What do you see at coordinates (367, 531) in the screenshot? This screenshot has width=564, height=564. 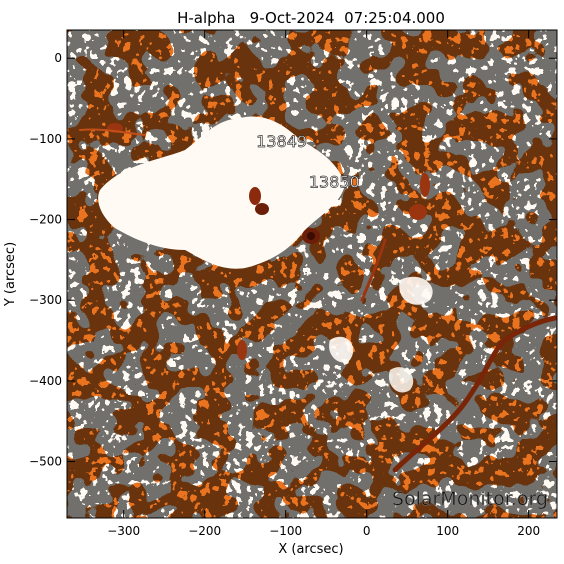 I see `x-tick-label: 0` at bounding box center [367, 531].